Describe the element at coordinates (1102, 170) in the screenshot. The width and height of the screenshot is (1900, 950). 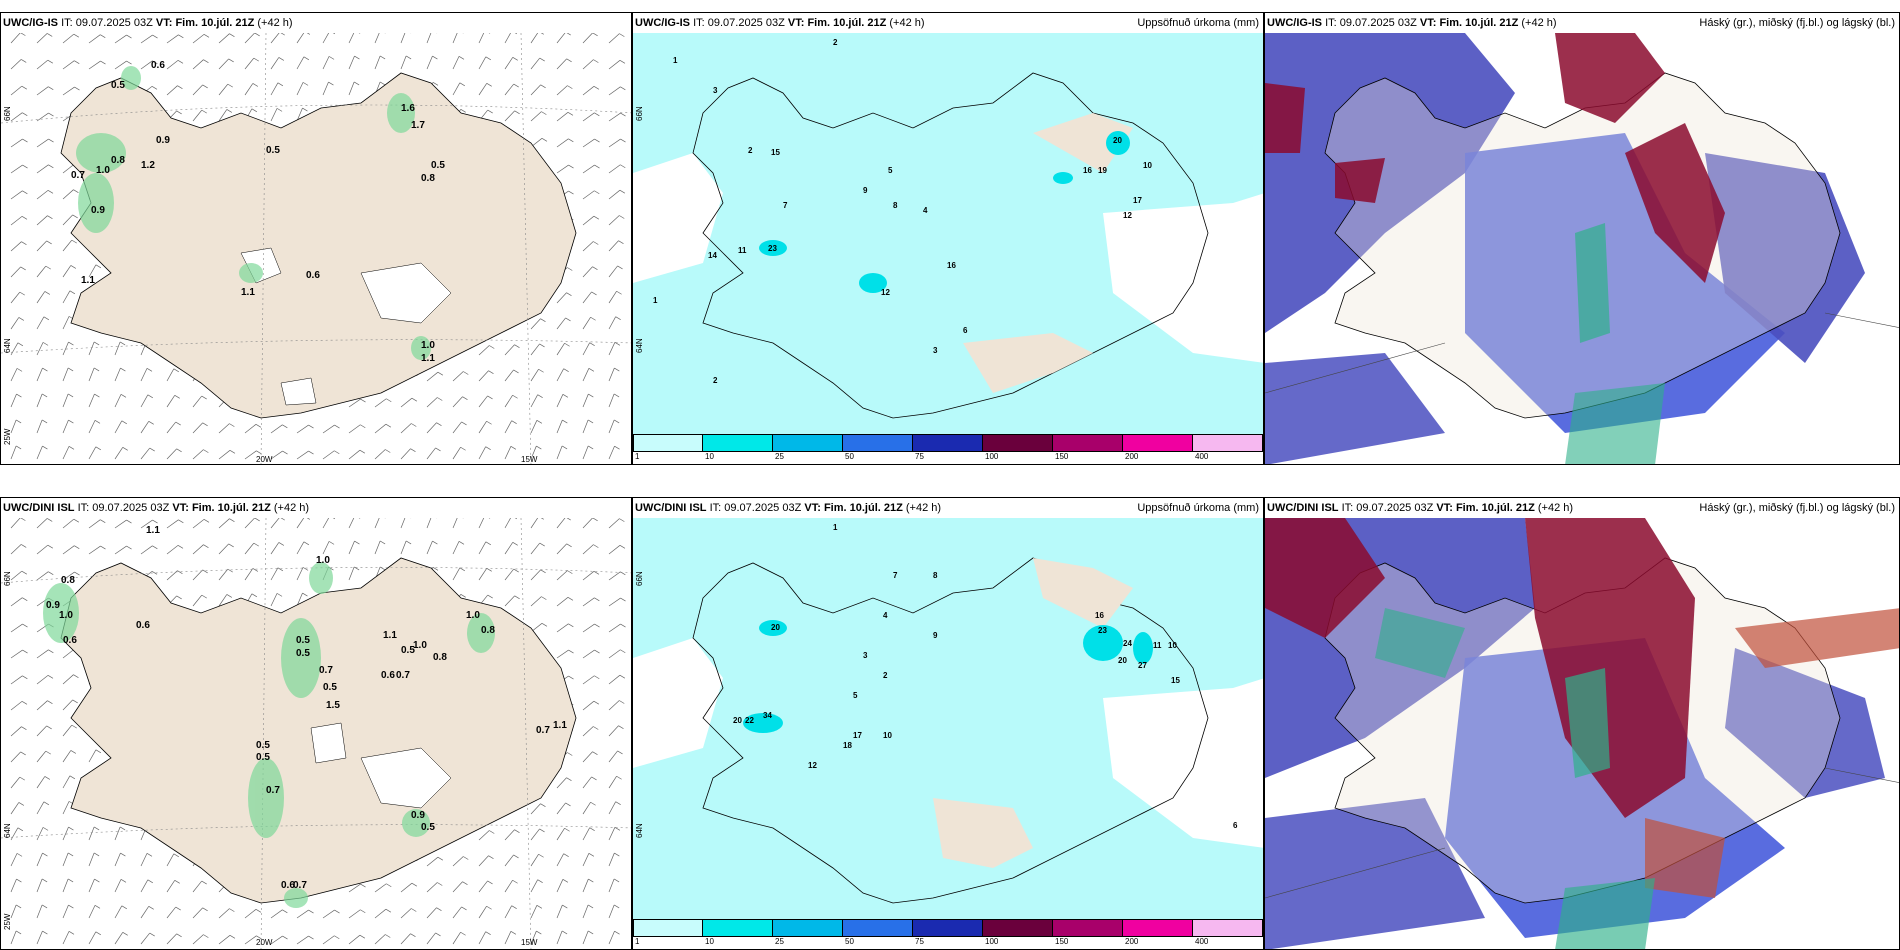
I see `svg-text: 19` at that location.